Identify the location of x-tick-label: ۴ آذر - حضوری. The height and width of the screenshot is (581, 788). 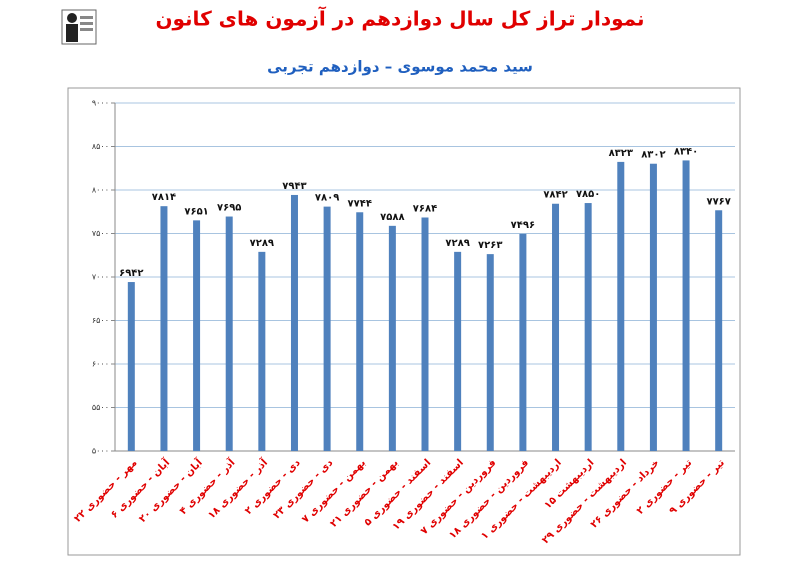
(206, 486).